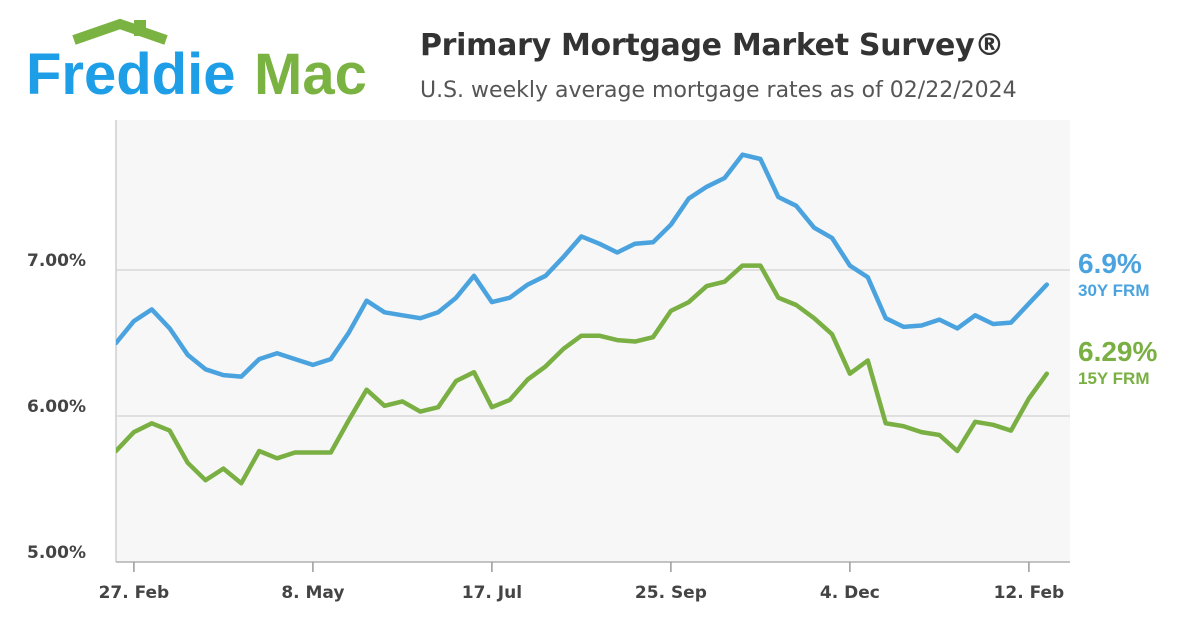 This screenshot has height=630, width=1200. I want to click on callout-30y: 6.9% 30Y FRM, so click(1114, 275).